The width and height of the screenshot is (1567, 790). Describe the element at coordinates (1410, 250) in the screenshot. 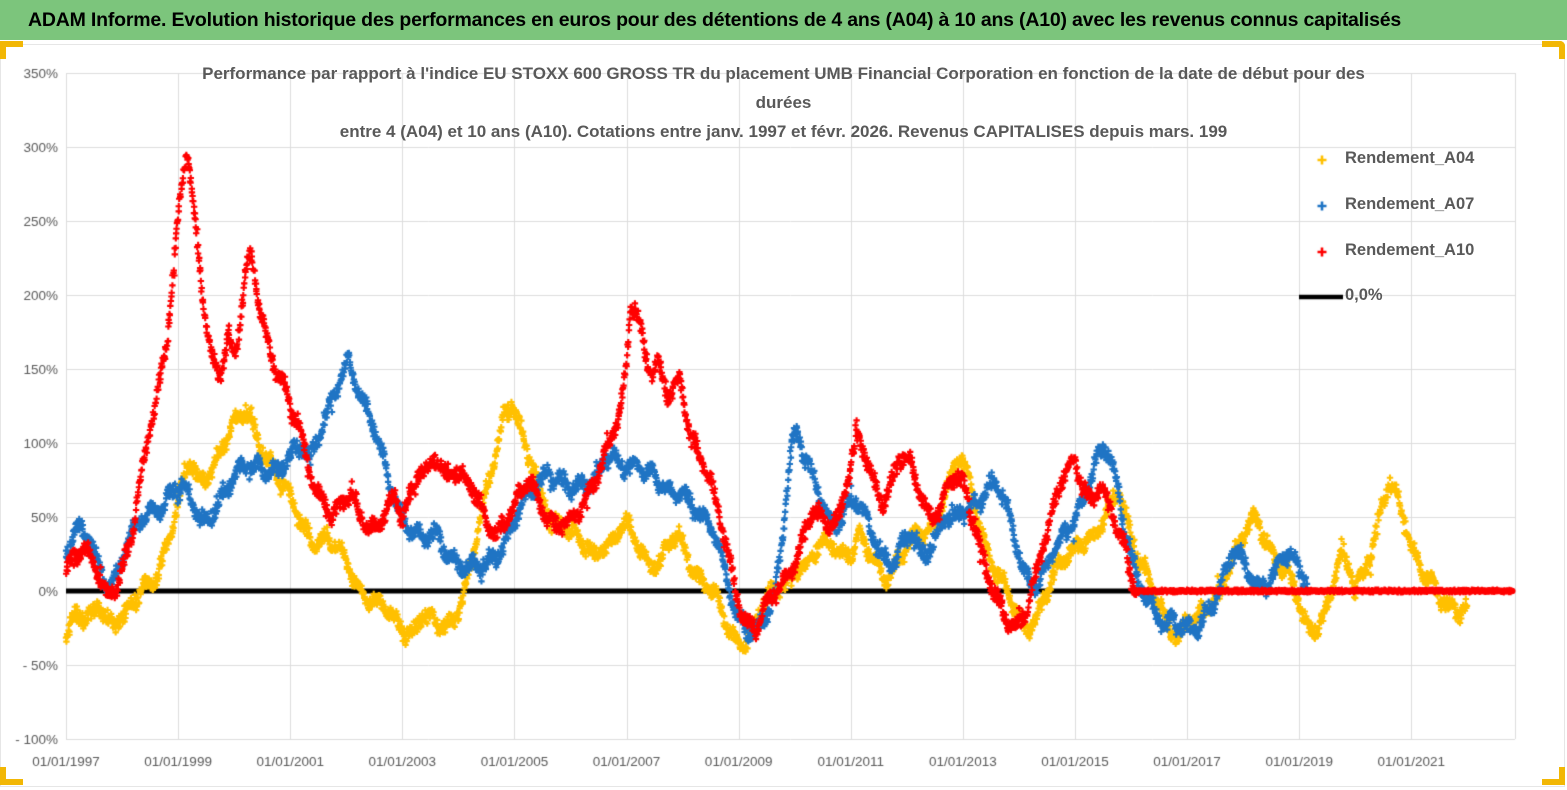

I see `legend-label-rendement-a10: Rendement_A10` at that location.